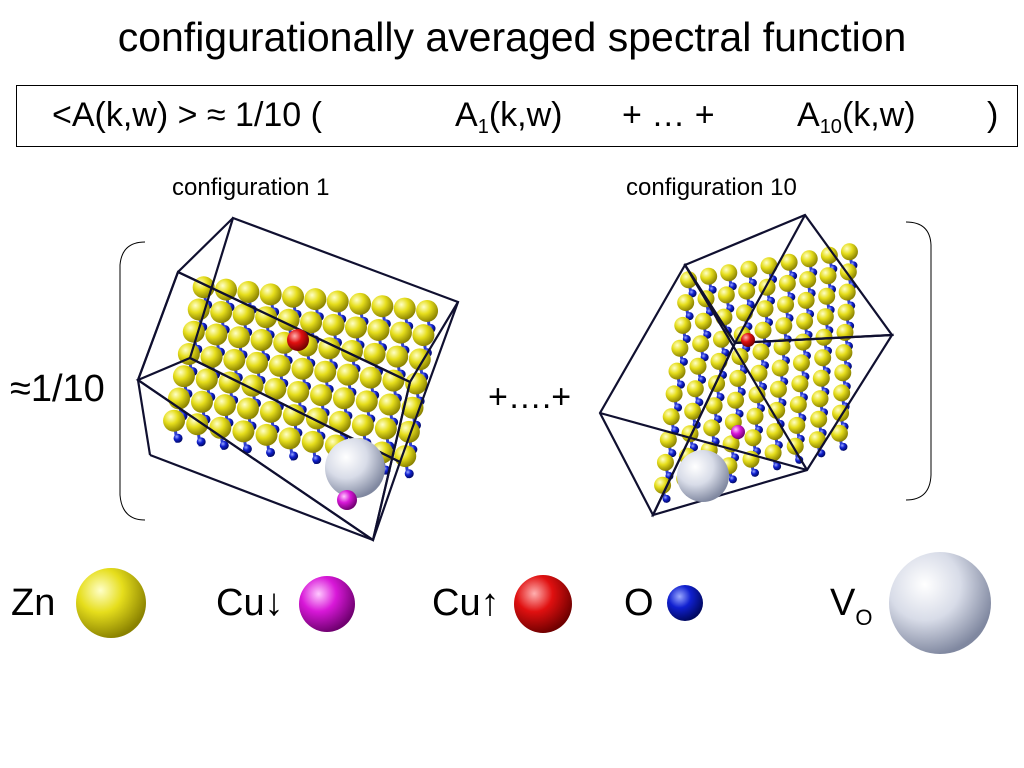 This screenshot has width=1024, height=768. Describe the element at coordinates (808, 115) in the screenshot. I see `term2-base: A` at that location.